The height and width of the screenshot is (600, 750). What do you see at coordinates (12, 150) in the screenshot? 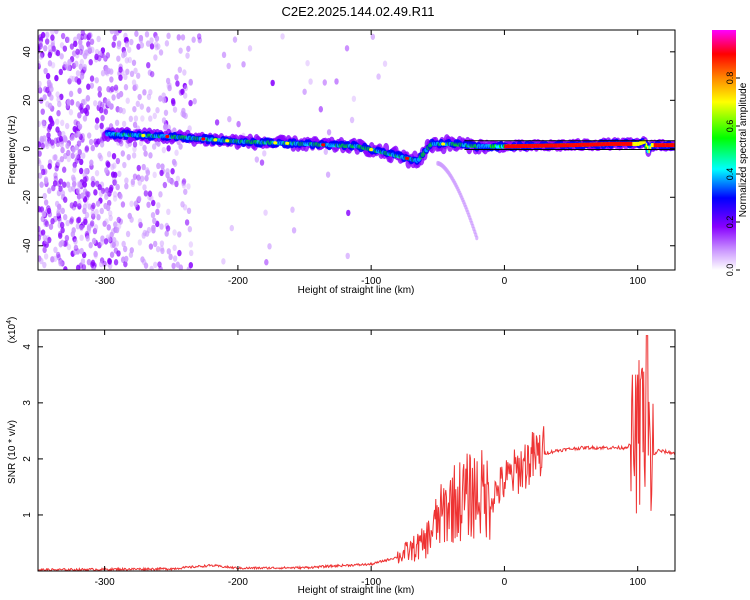
I see `spectrogram-ylabel: Frequency (Hz)` at bounding box center [12, 150].